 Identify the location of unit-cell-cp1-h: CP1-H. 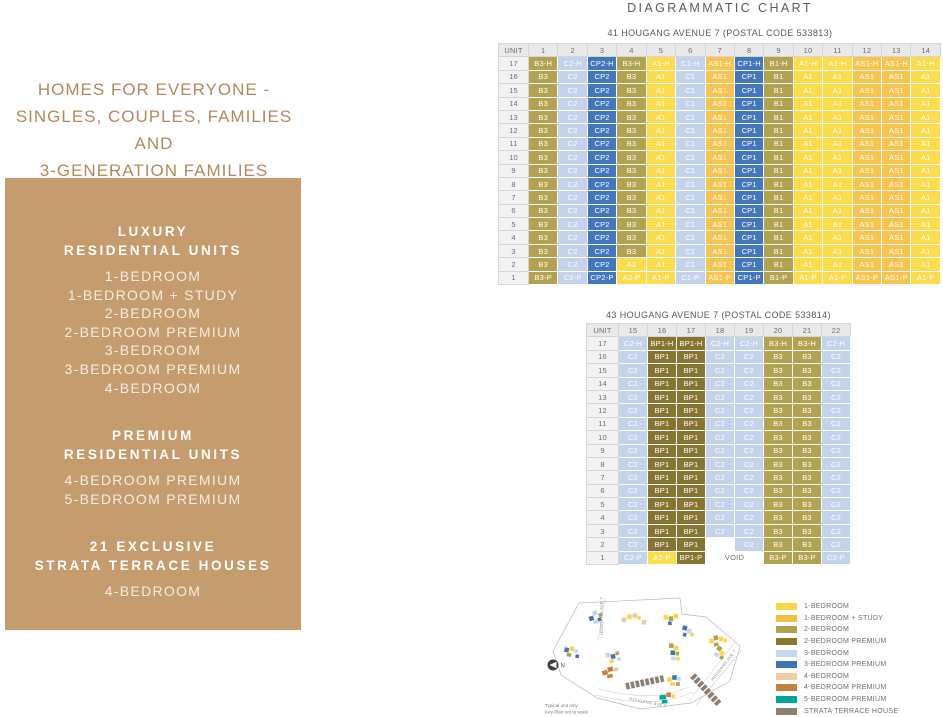
(749, 63).